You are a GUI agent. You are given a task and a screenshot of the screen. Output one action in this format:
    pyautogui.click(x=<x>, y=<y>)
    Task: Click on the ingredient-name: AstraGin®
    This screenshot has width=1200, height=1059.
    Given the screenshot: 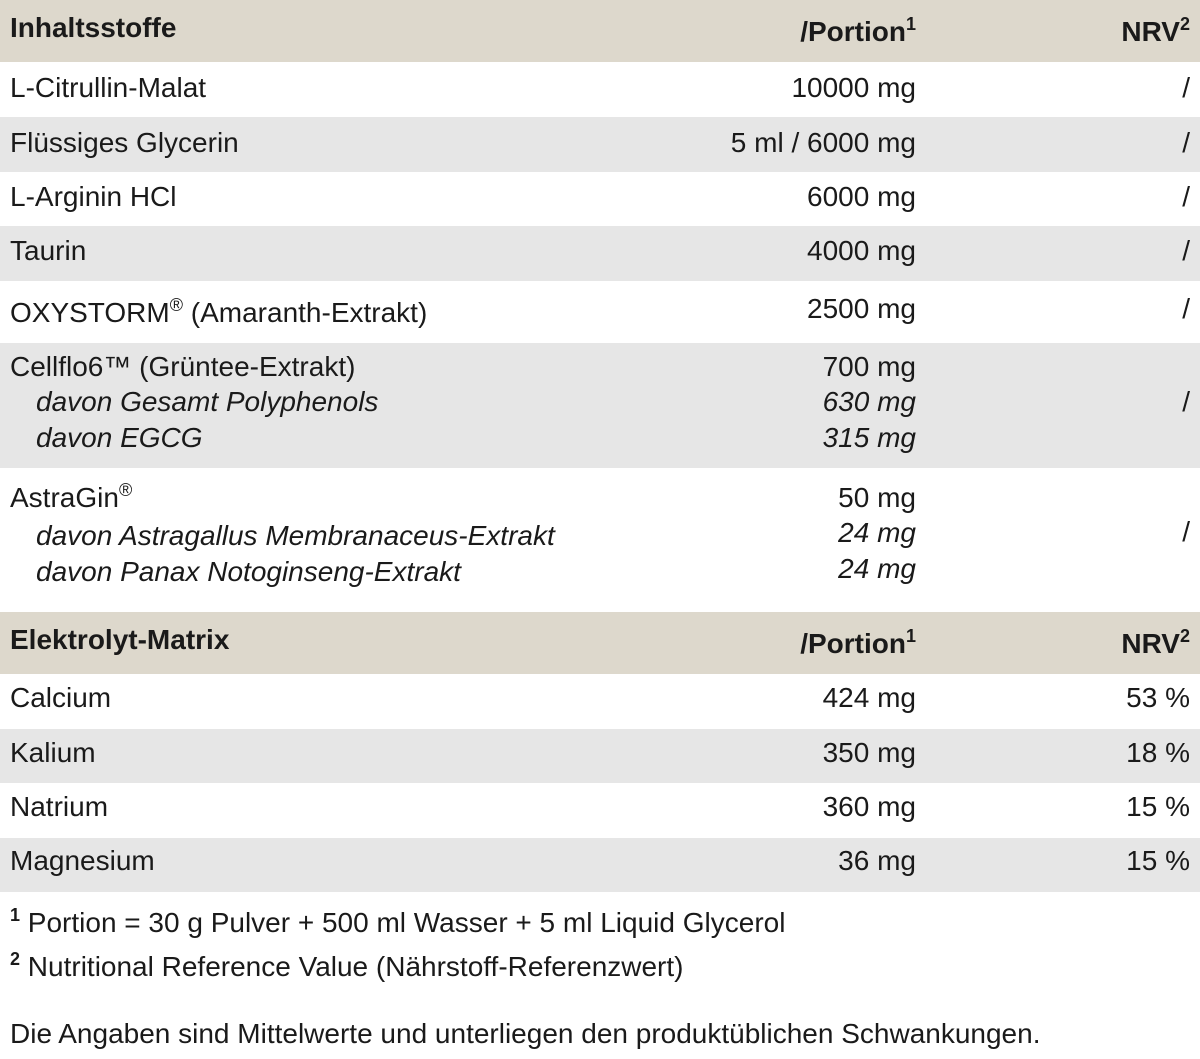 What is the action you would take?
    pyautogui.click(x=71, y=496)
    